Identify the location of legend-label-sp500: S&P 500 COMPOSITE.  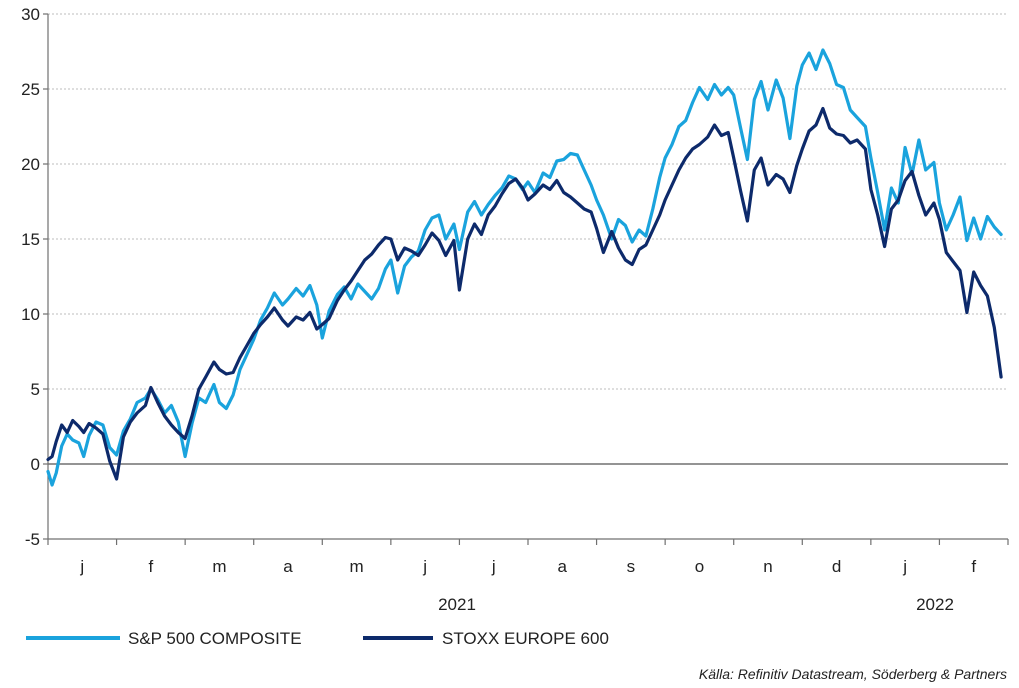
(215, 638).